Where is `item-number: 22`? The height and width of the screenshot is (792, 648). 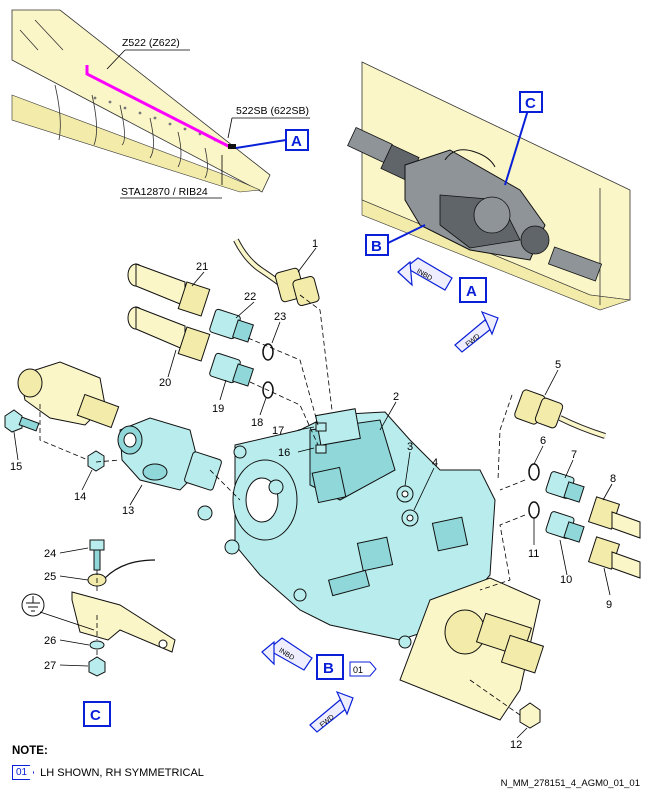
item-number: 22 is located at coordinates (250, 297).